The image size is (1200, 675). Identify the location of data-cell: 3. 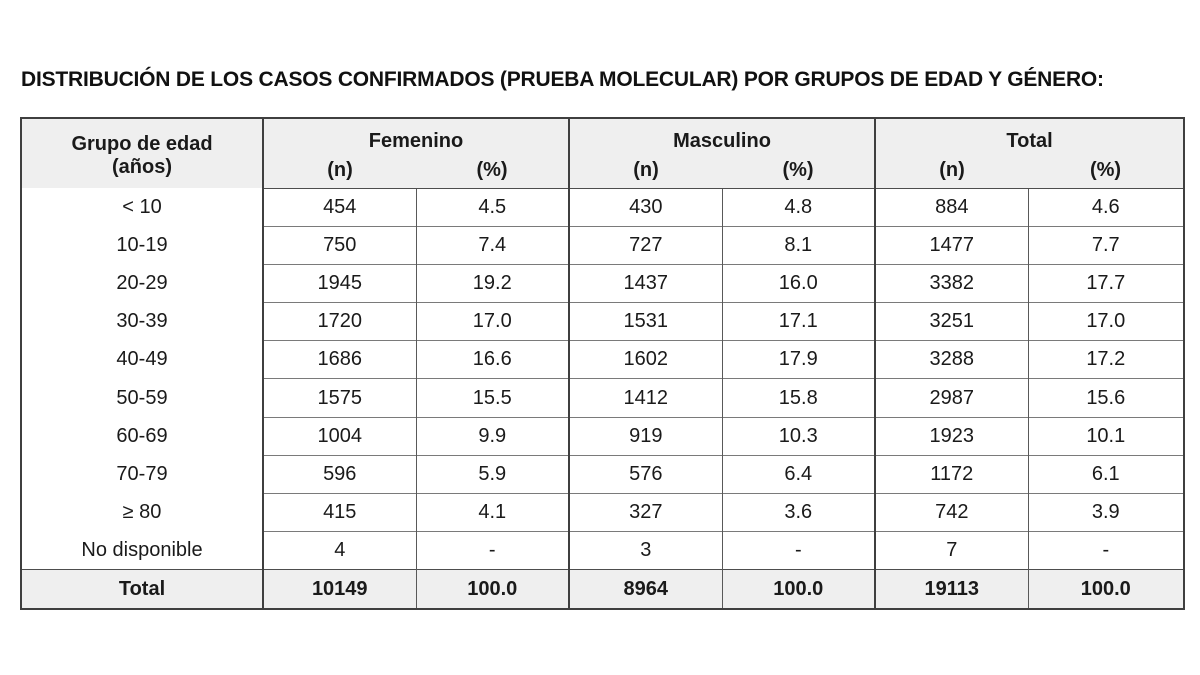
(645, 550).